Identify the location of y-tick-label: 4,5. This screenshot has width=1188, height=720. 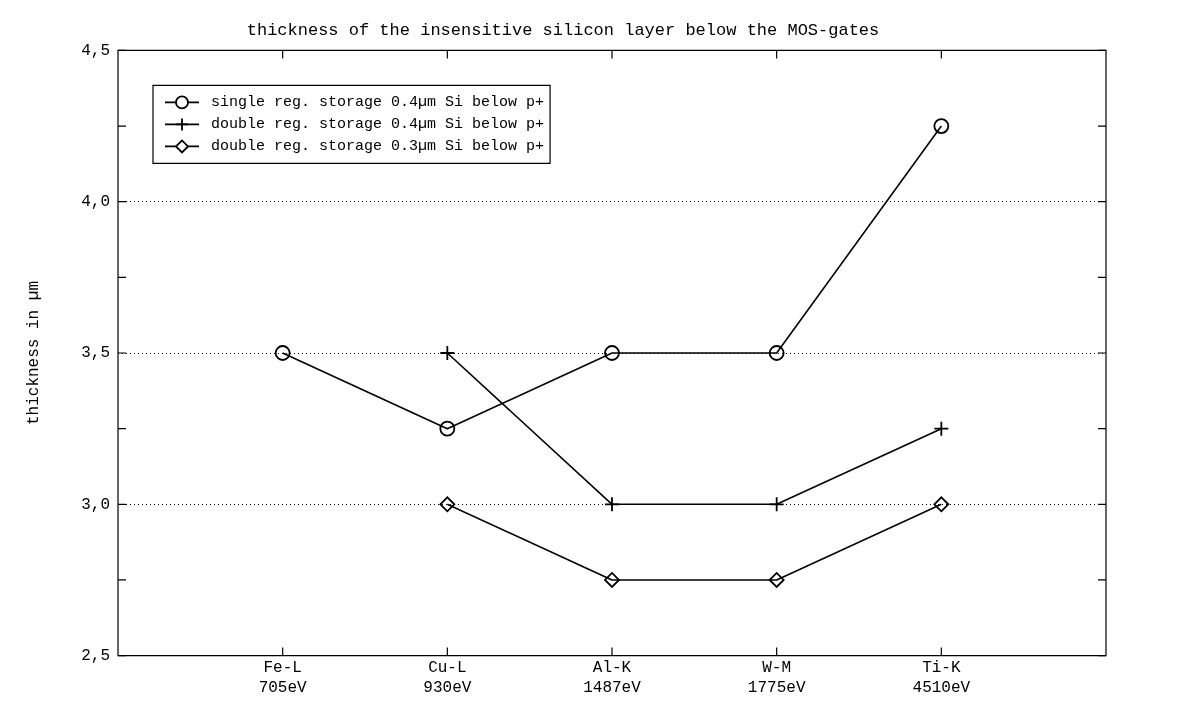
(95, 50).